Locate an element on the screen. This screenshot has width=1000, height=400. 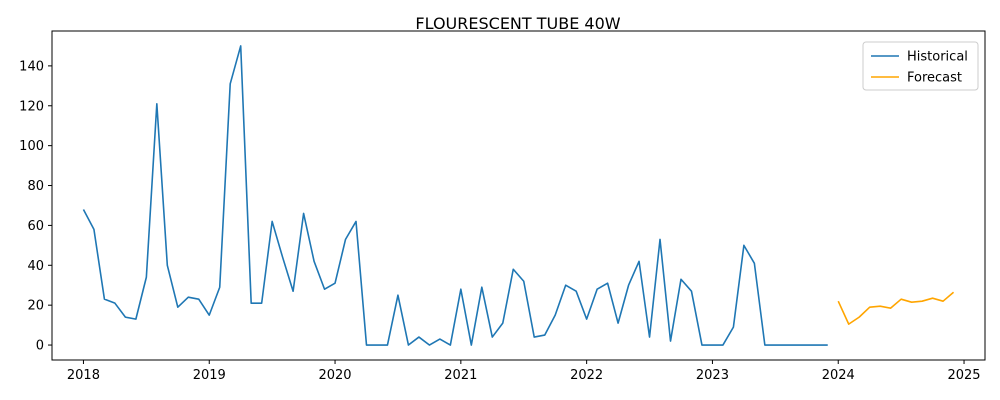
legend-box is located at coordinates (920, 66).